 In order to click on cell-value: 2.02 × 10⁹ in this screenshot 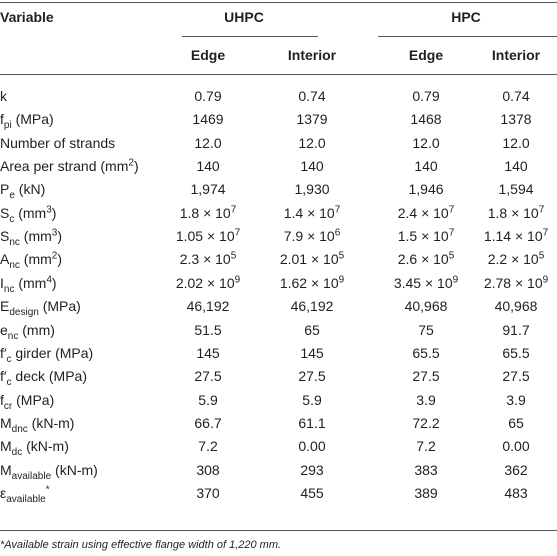, I will do `click(208, 283)`.